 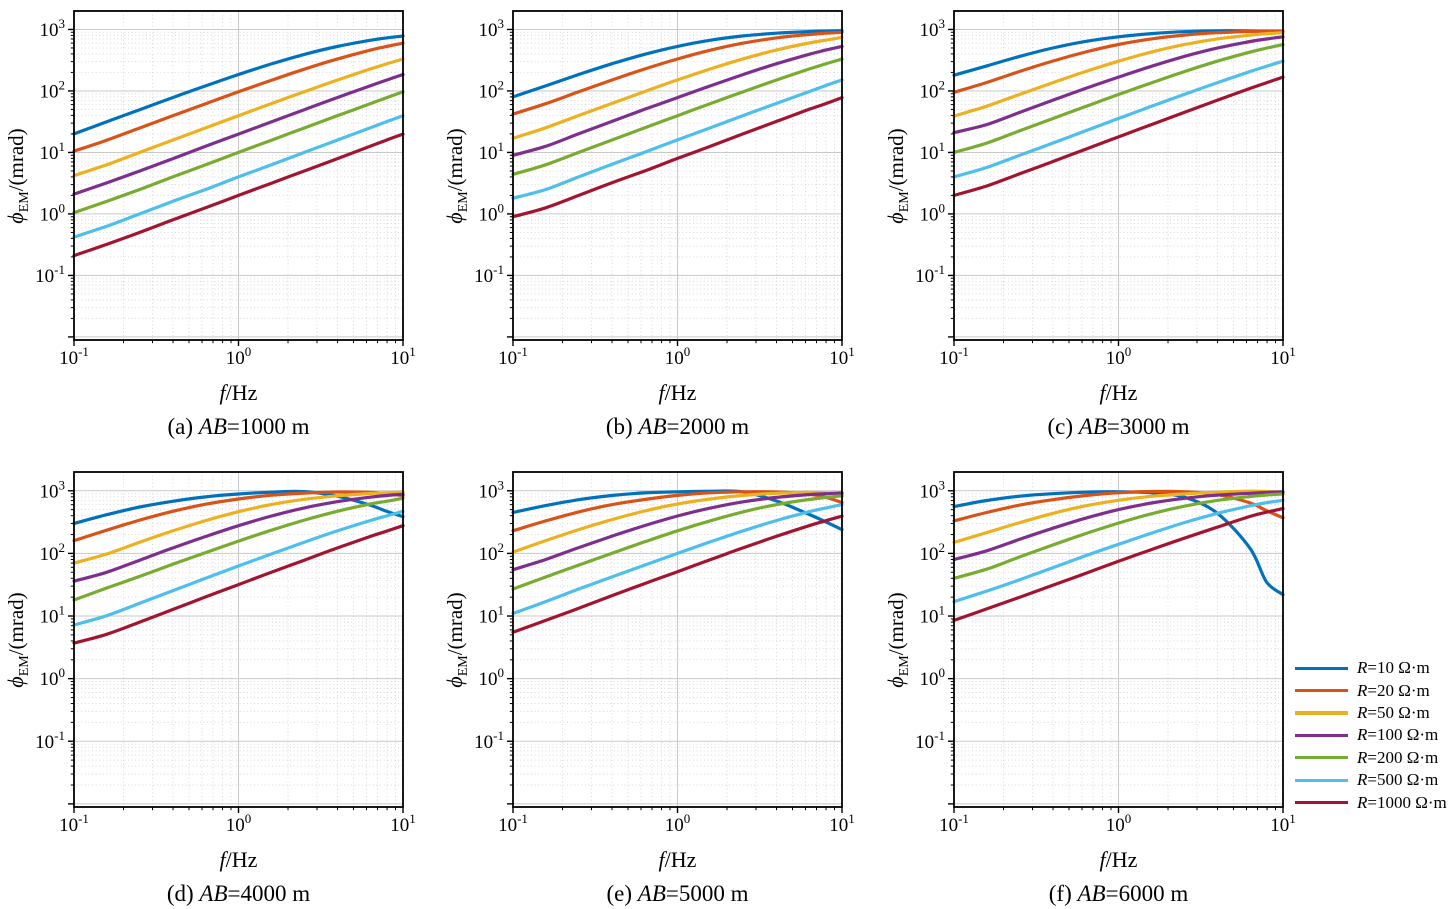 I want to click on subplot-caption-d: (d) AB=4000 m, so click(x=238, y=893).